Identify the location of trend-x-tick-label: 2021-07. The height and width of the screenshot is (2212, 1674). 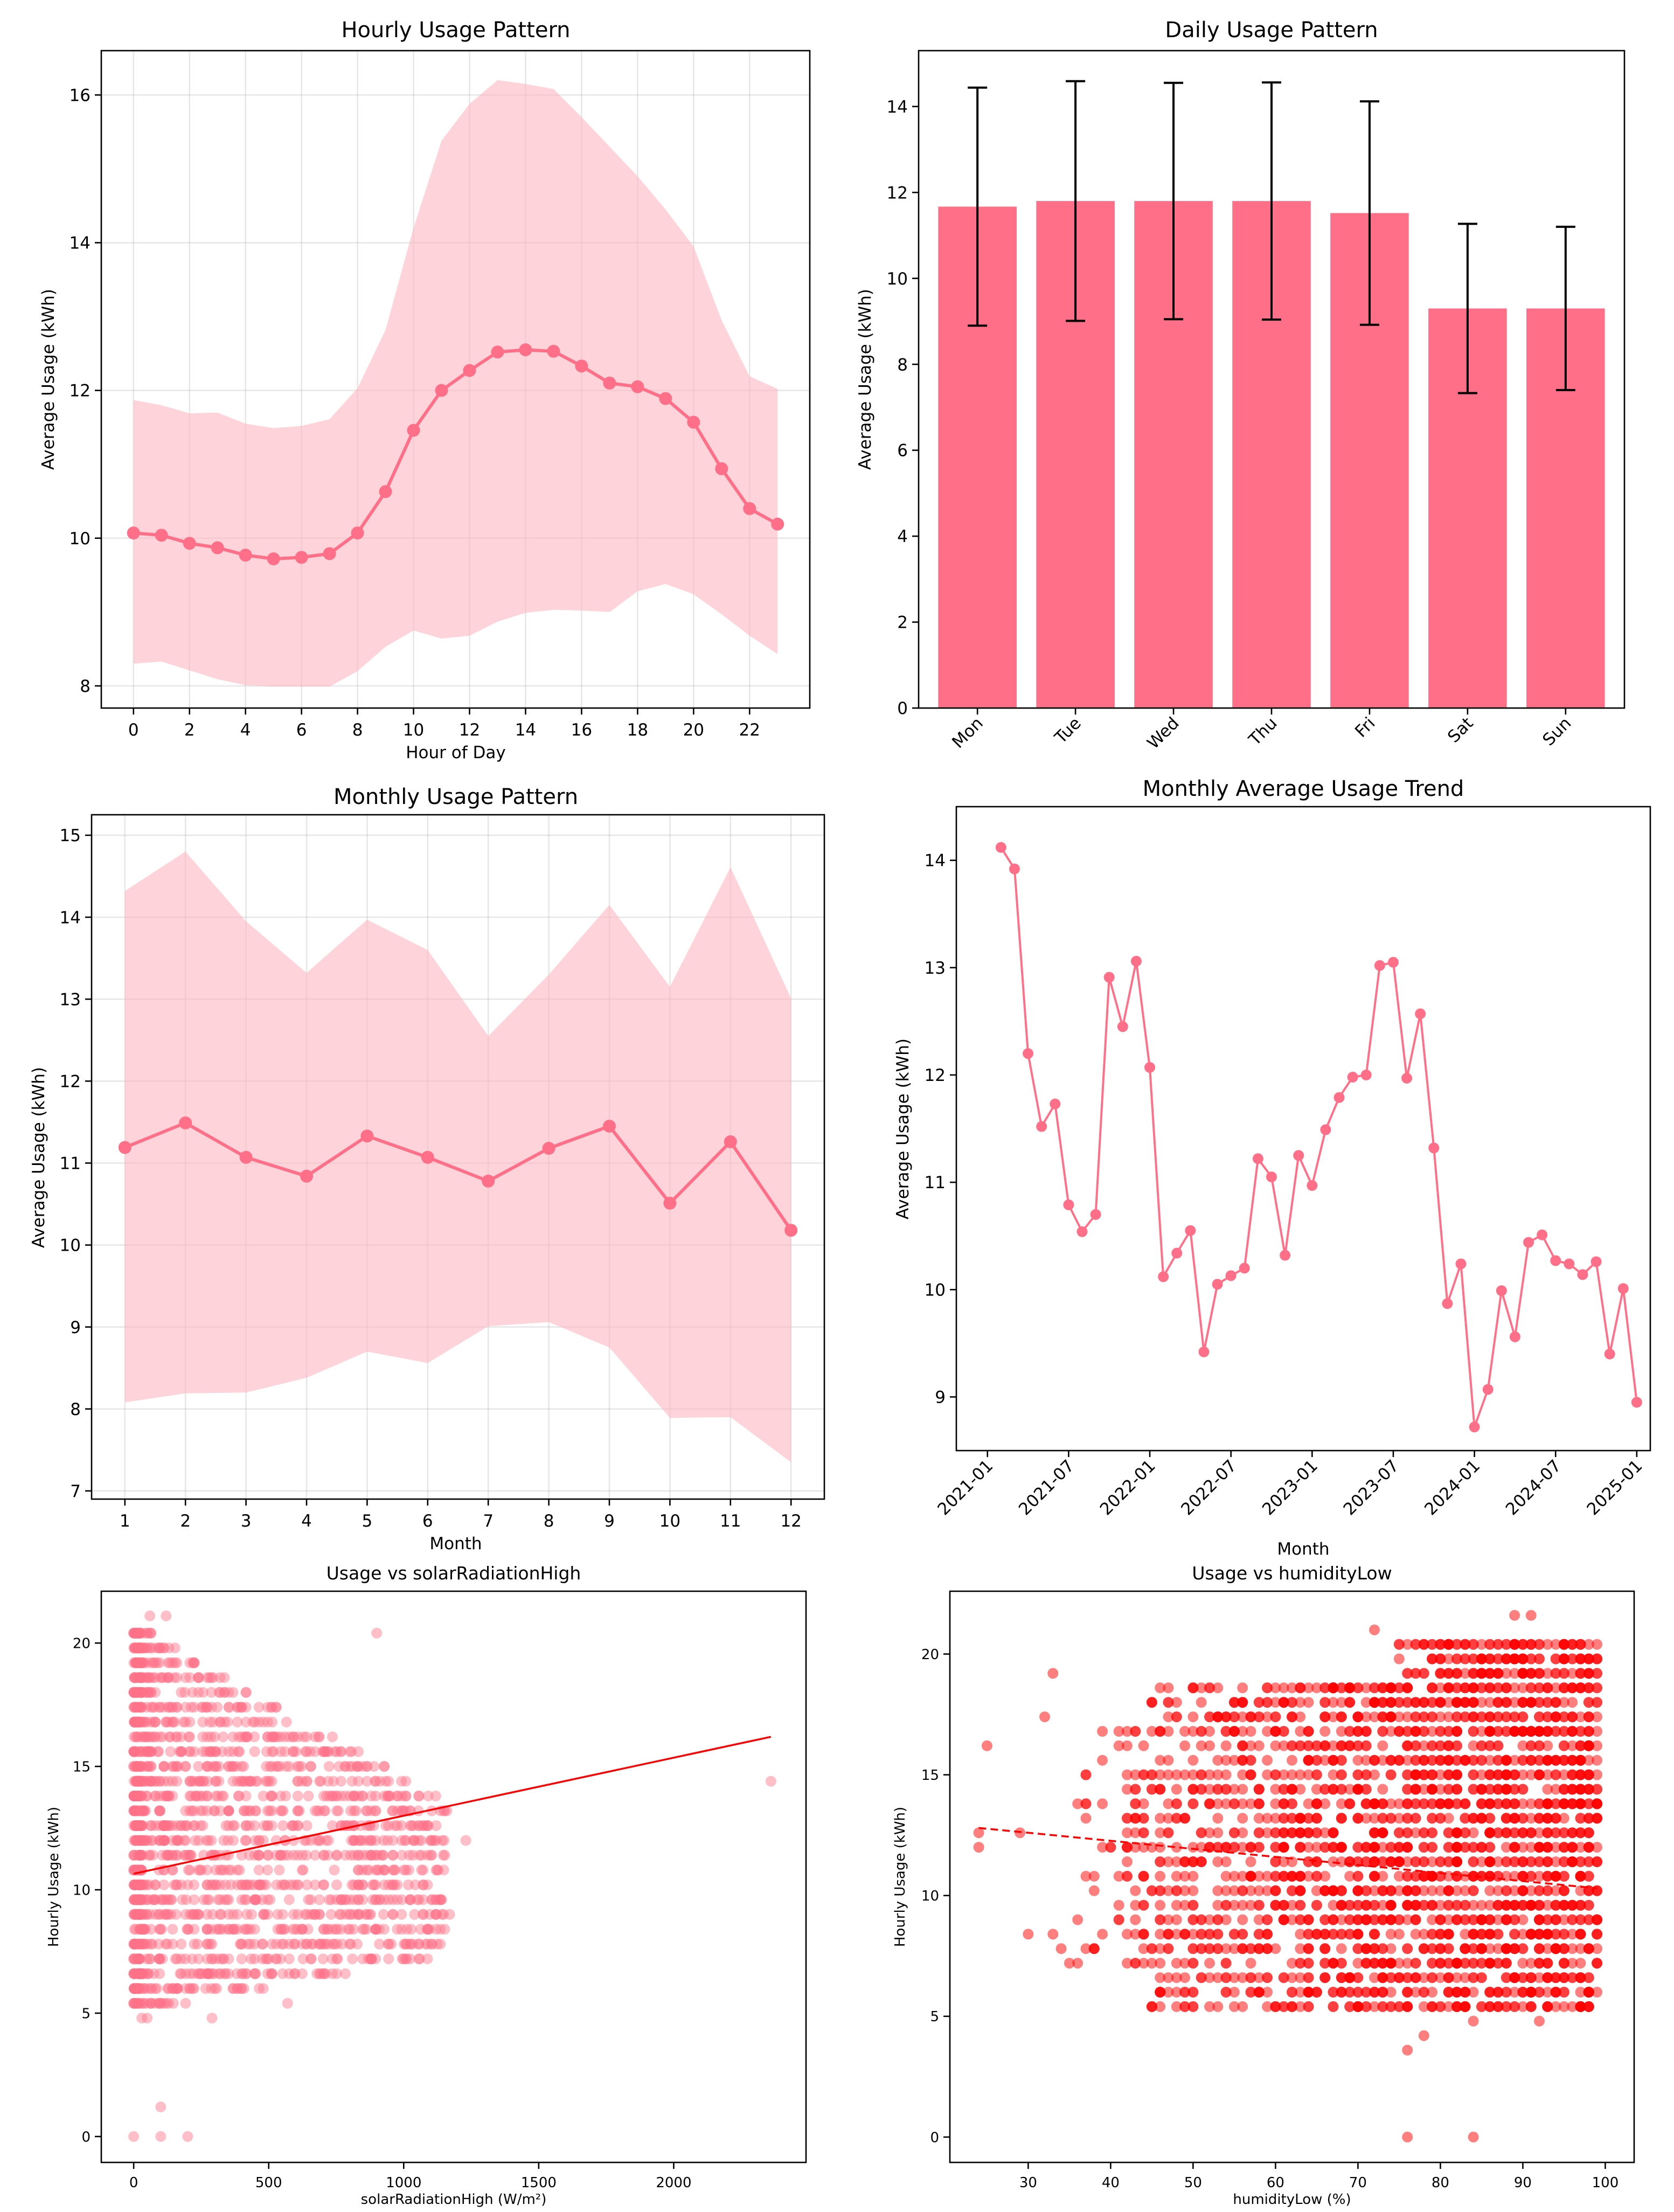
(1046, 1488).